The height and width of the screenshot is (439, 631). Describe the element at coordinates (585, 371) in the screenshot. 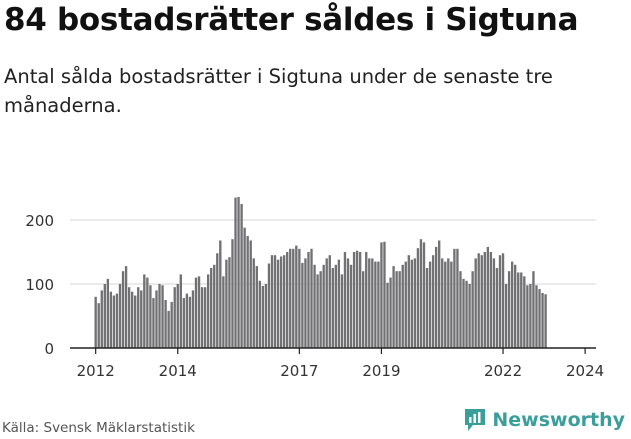

I see `x-tick-label: 2024` at that location.